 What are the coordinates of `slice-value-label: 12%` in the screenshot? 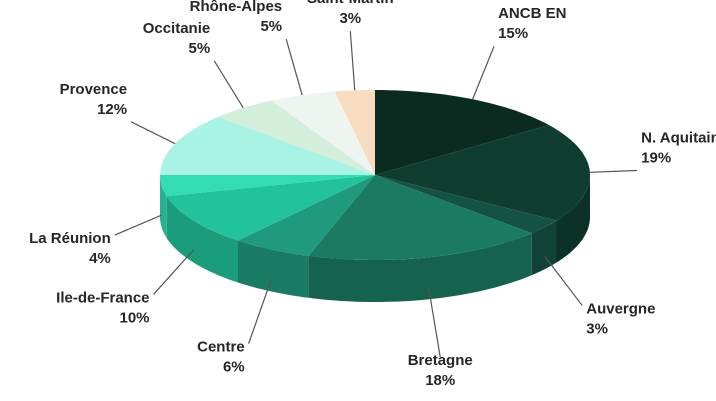 It's located at (112, 109).